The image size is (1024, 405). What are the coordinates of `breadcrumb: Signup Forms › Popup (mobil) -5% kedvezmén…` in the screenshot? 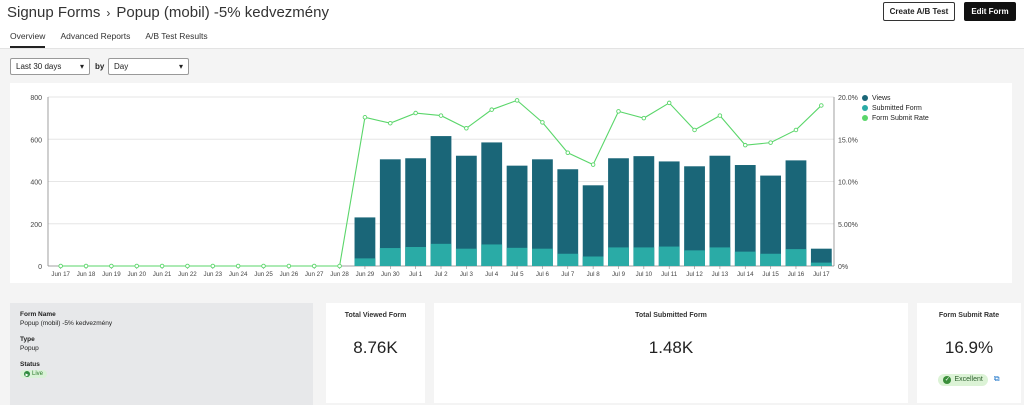 It's located at (168, 12).